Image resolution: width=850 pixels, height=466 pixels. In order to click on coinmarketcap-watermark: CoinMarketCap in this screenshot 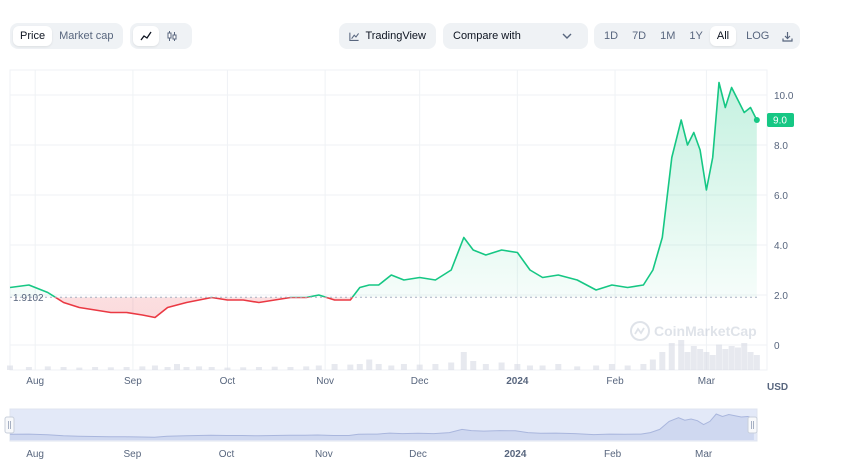, I will do `click(693, 331)`.